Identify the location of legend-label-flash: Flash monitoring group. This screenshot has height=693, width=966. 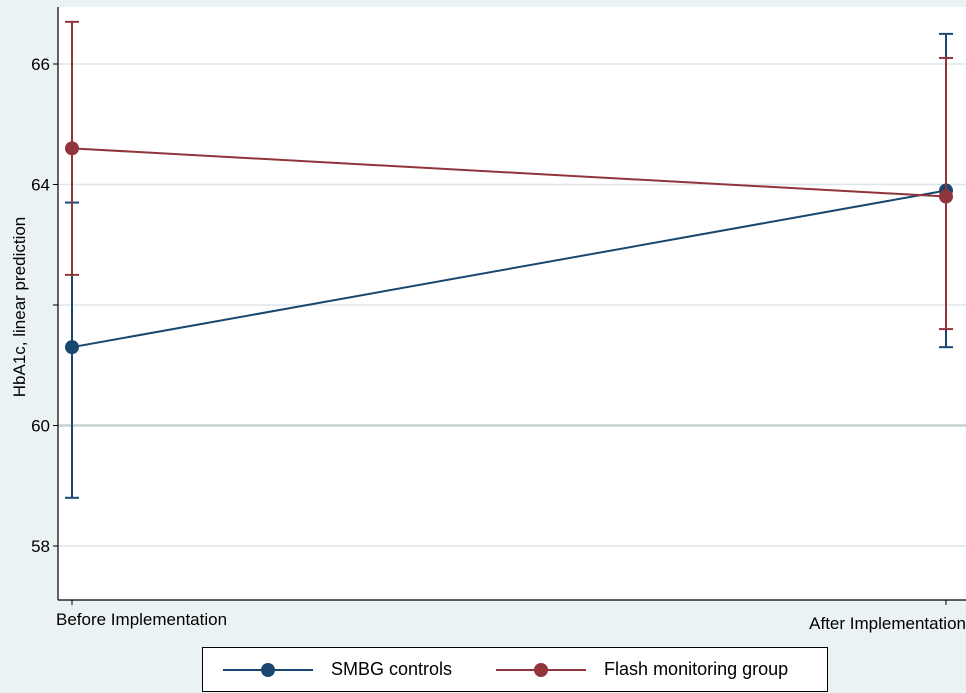
(696, 669).